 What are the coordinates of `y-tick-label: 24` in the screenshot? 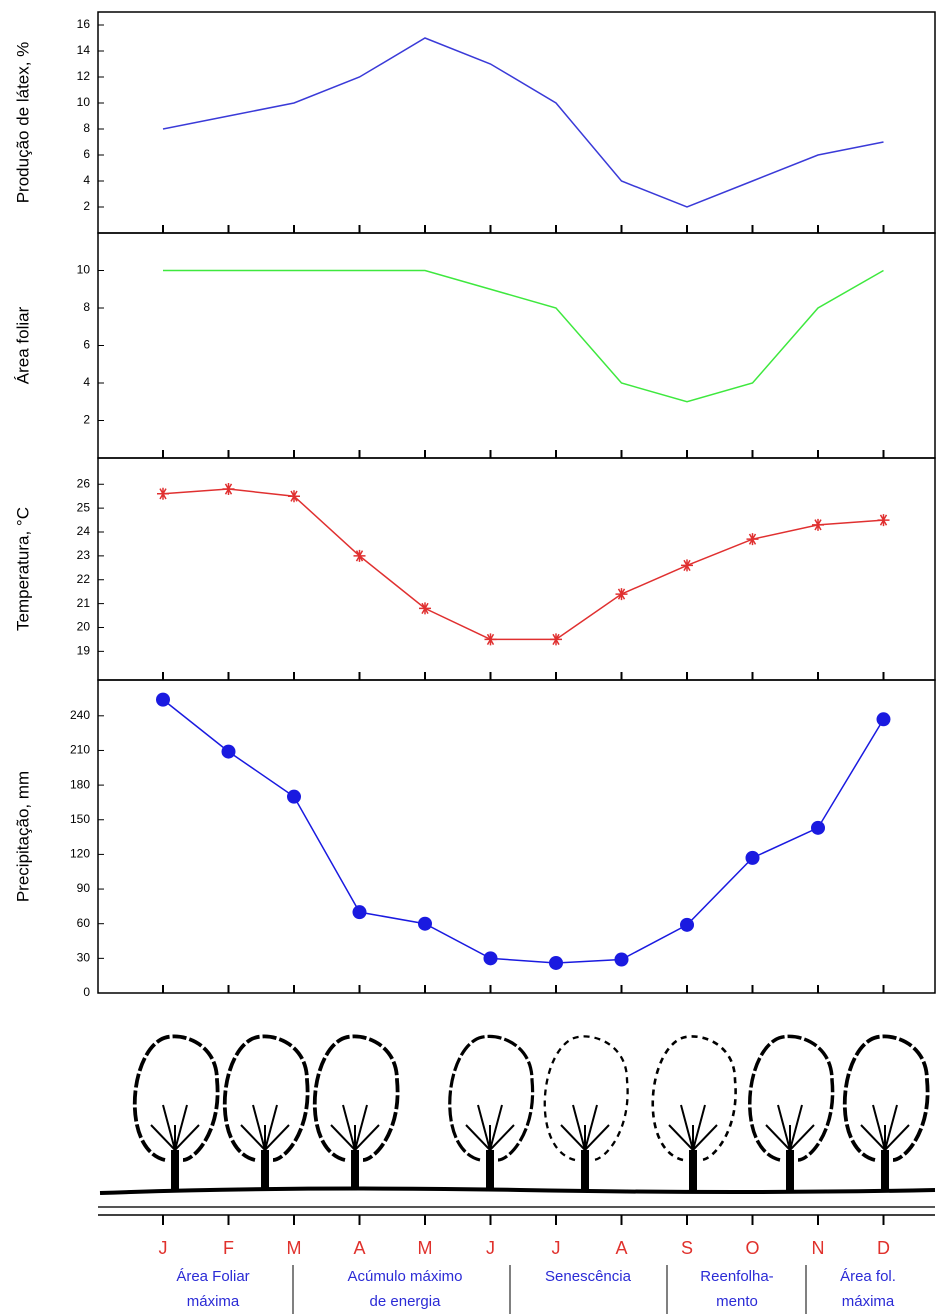 It's located at (84, 531).